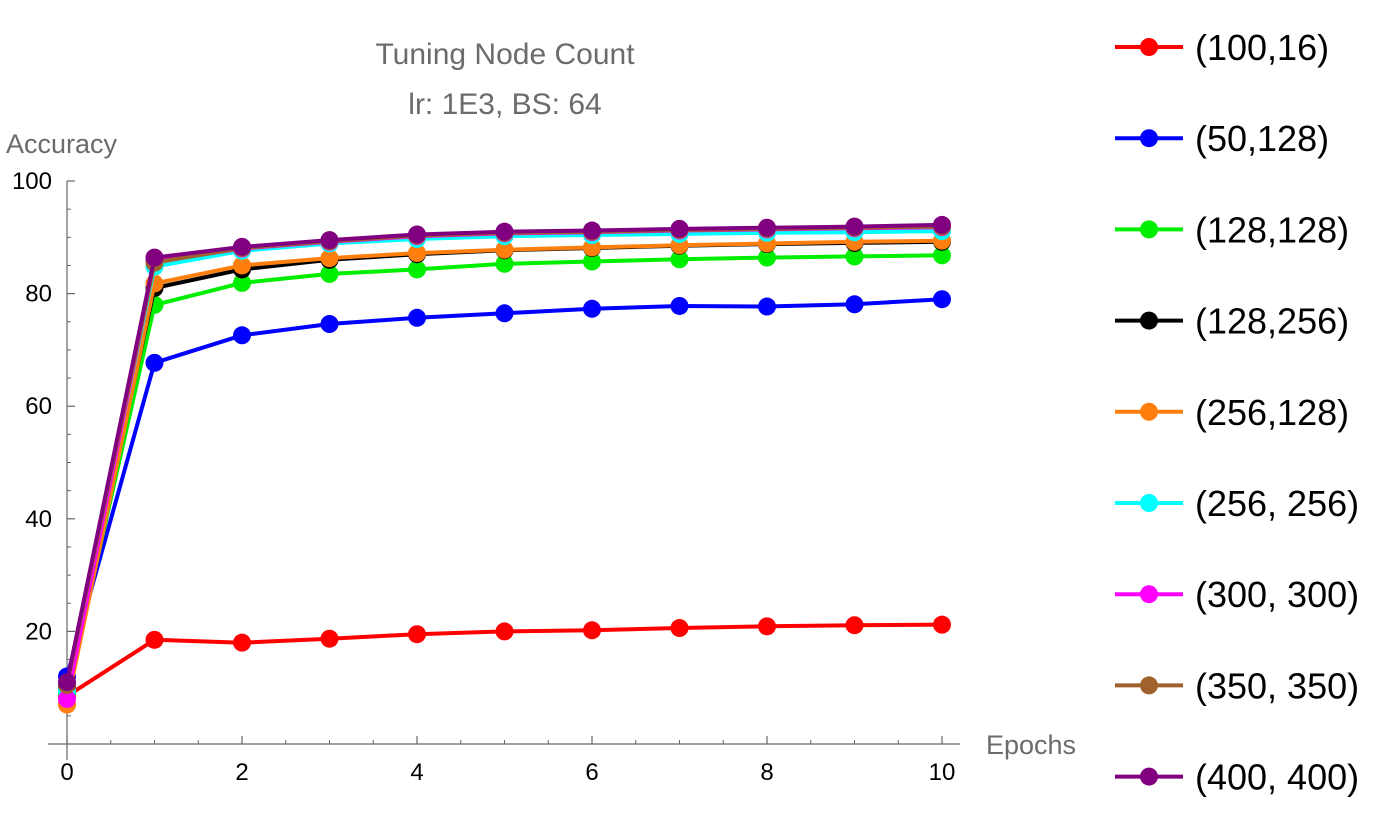 This screenshot has height=823, width=1389. Describe the element at coordinates (38, 631) in the screenshot. I see `y-tick-label: 20` at that location.